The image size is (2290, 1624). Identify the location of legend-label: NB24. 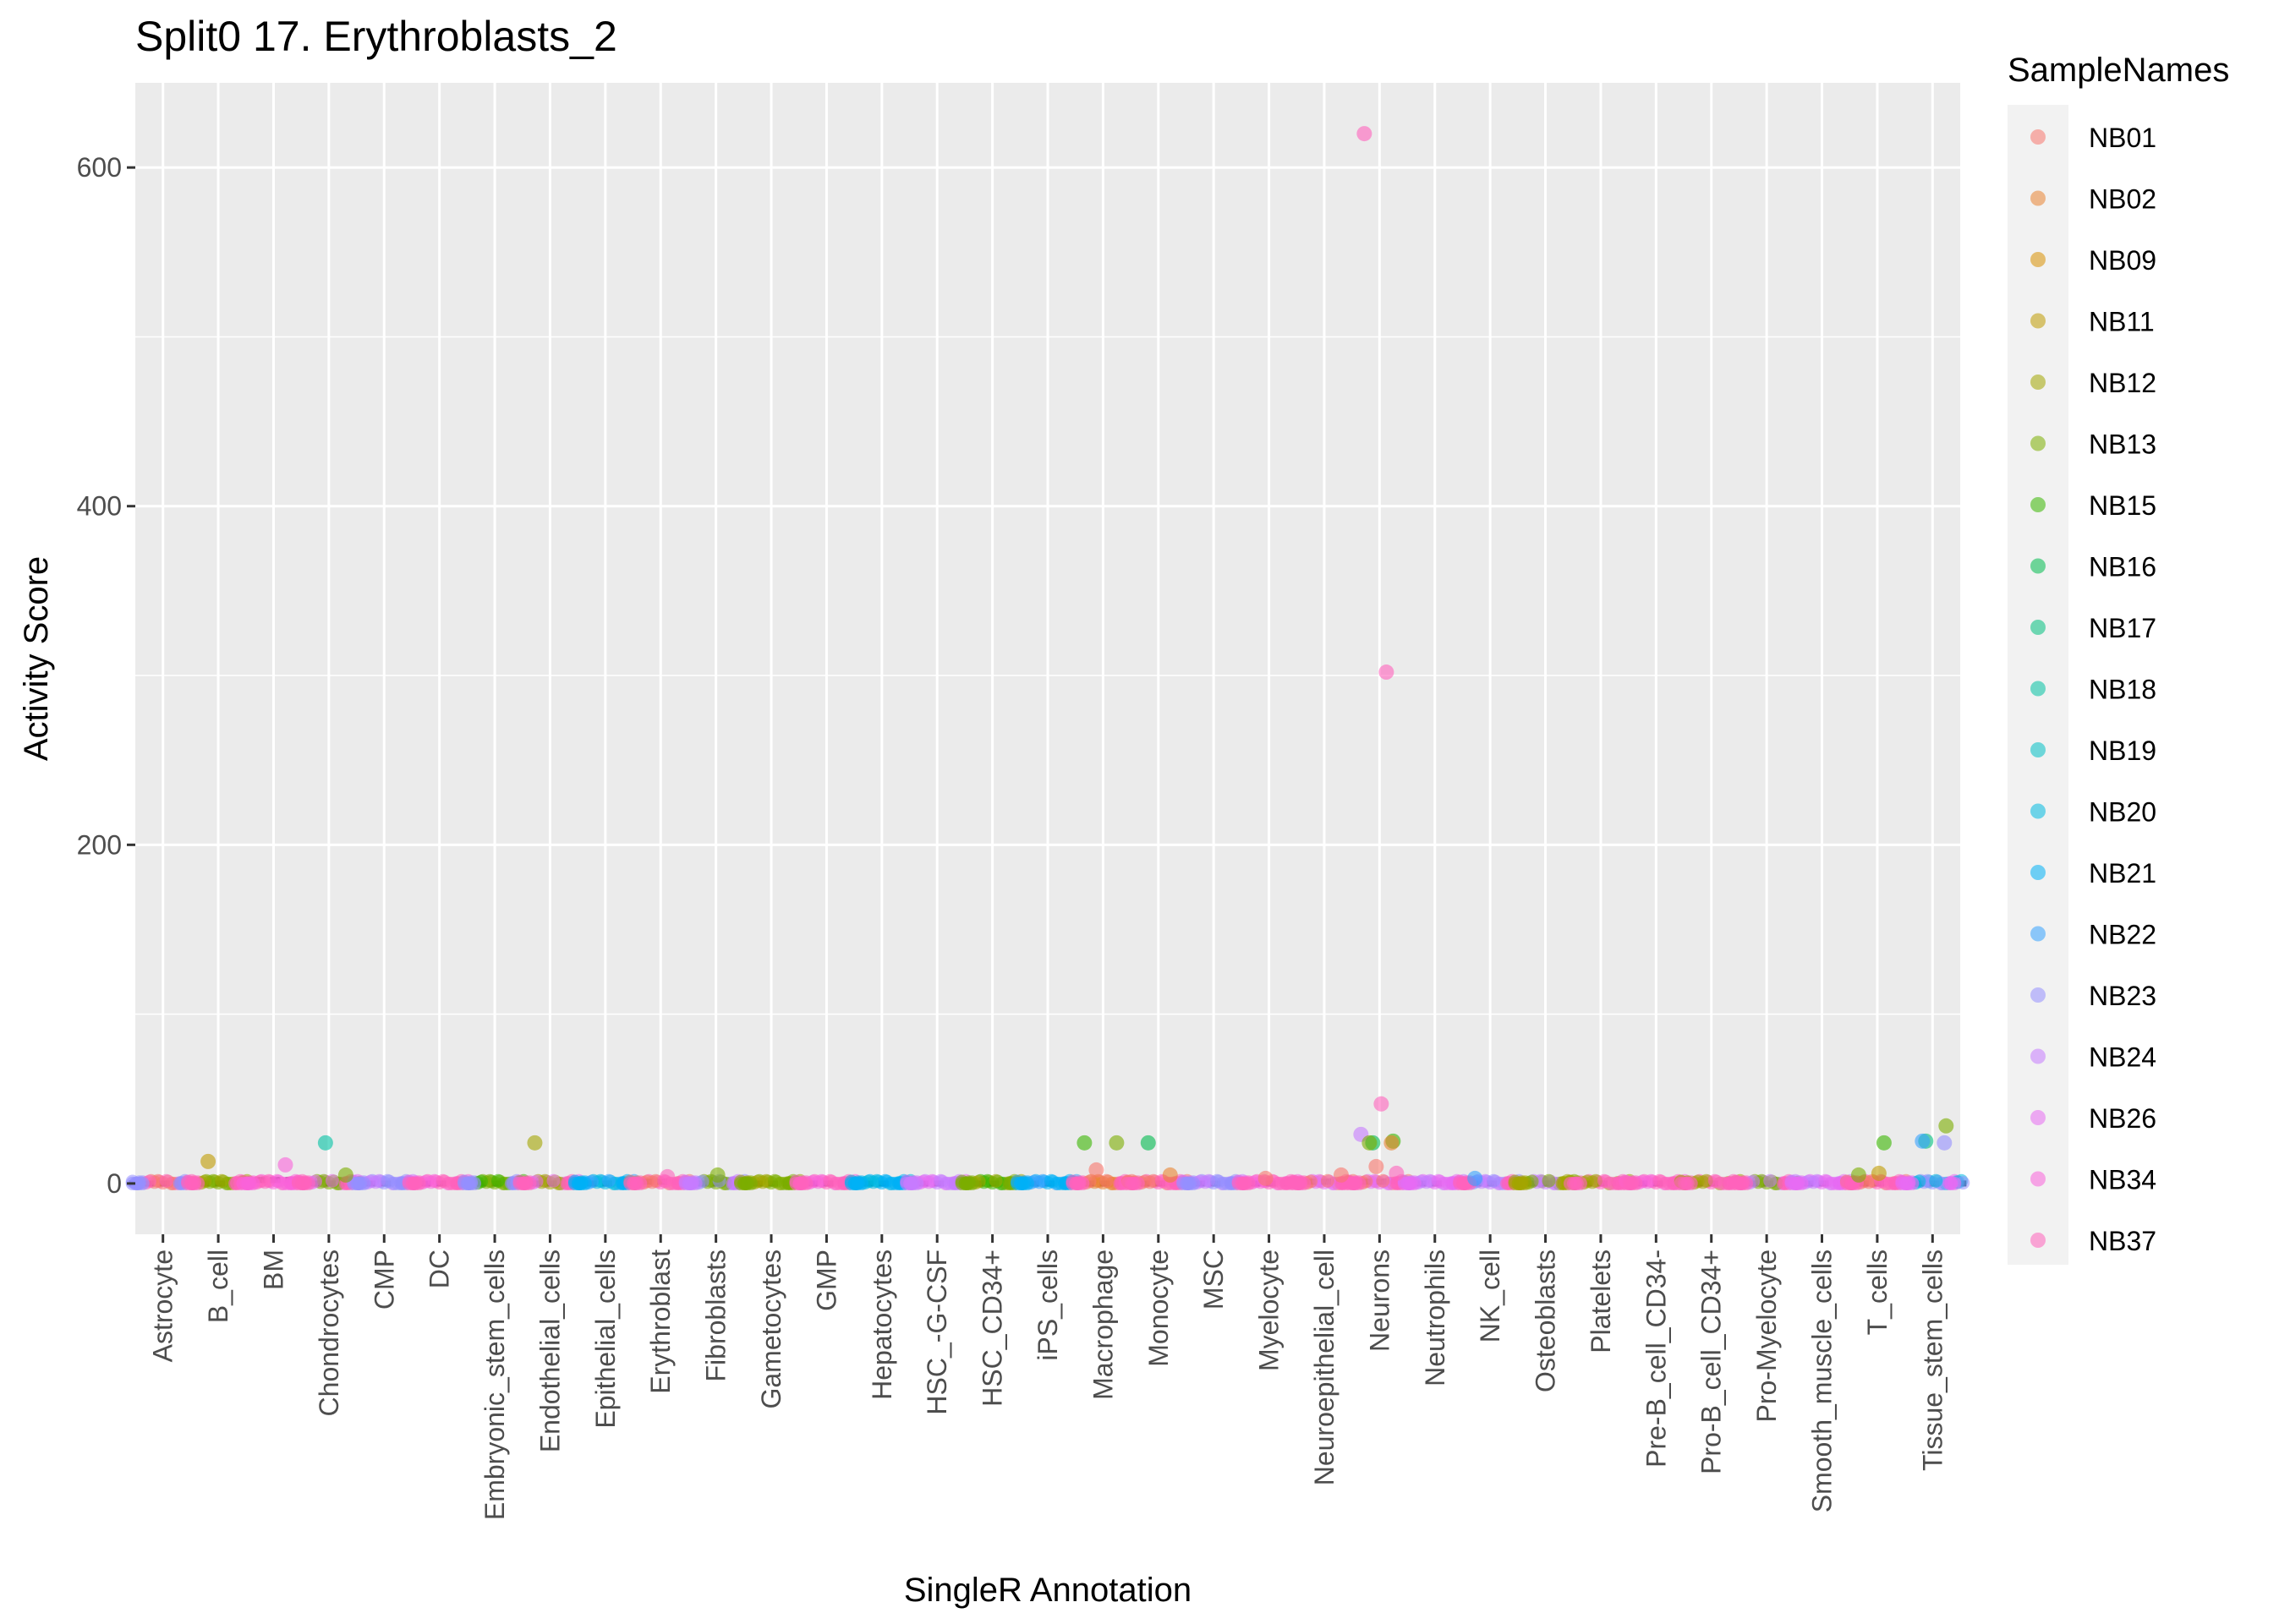
(2122, 1057).